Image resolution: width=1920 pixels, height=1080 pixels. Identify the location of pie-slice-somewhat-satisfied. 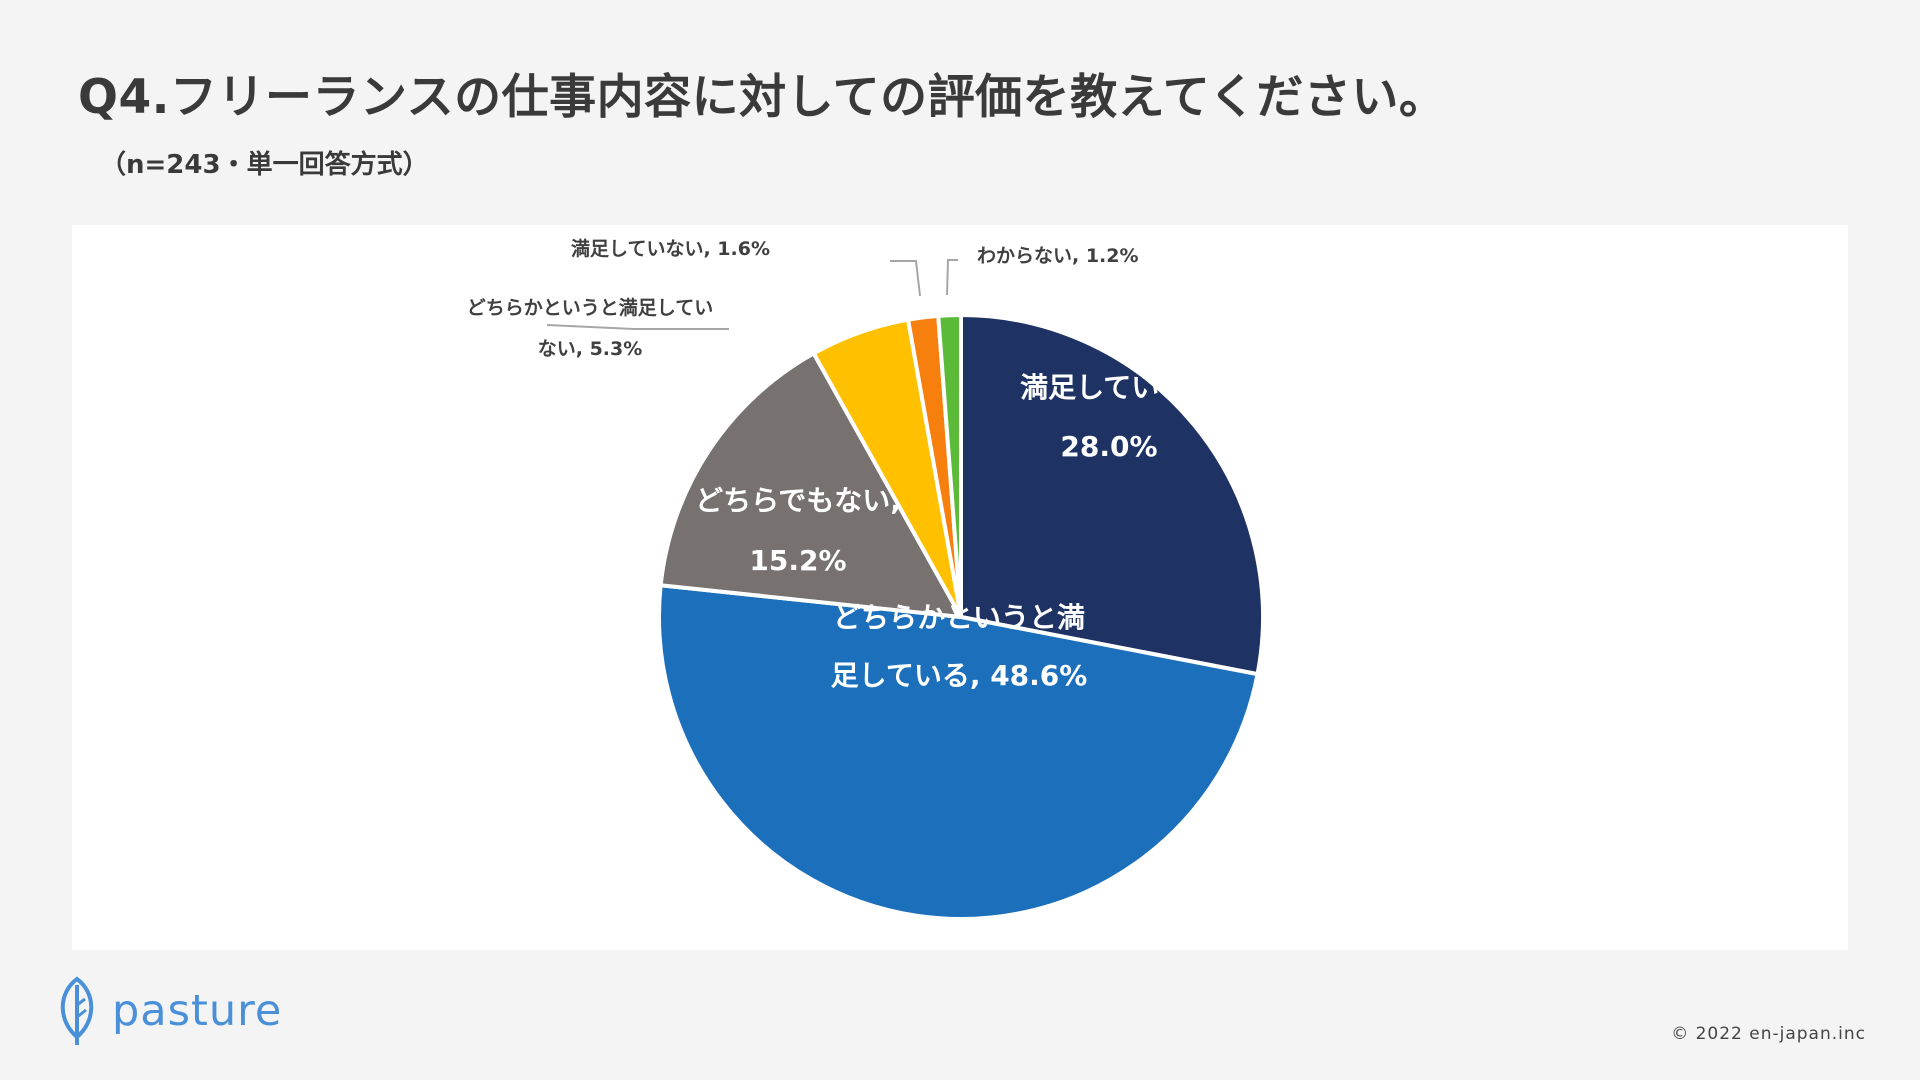
(958, 752).